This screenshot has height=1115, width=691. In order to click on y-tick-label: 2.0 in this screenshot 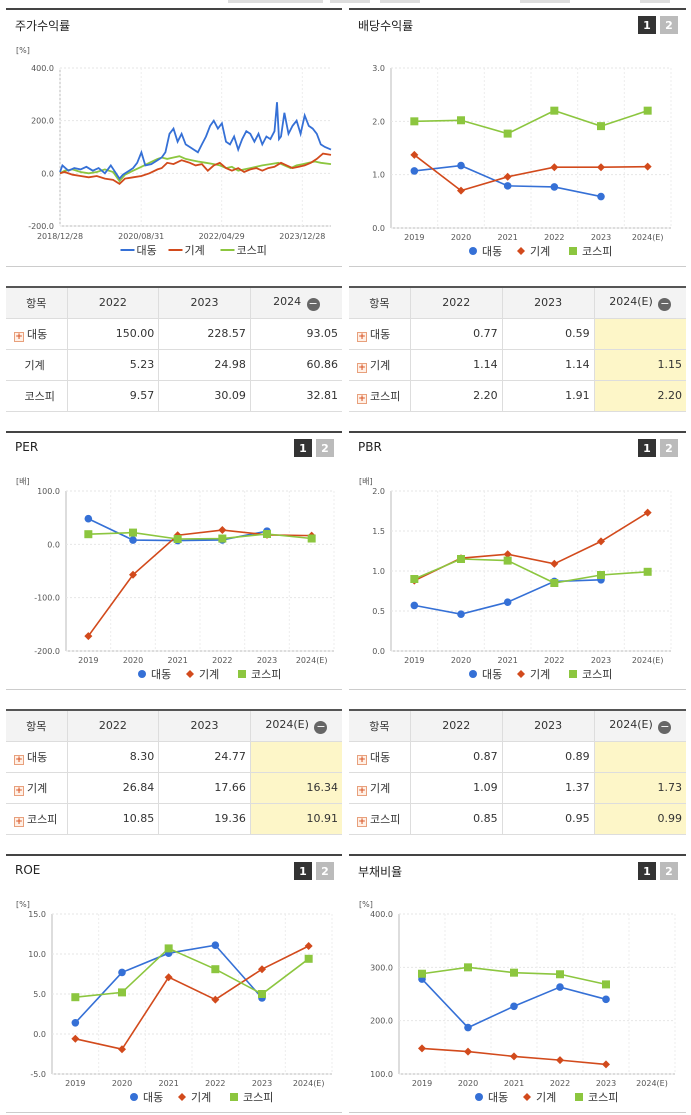, I will do `click(378, 491)`.